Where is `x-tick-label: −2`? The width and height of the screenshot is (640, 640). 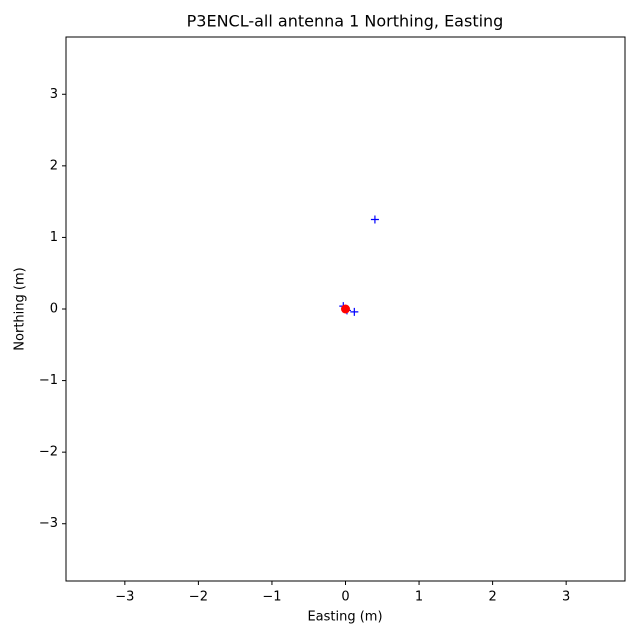
x-tick-label: −2 is located at coordinates (198, 597).